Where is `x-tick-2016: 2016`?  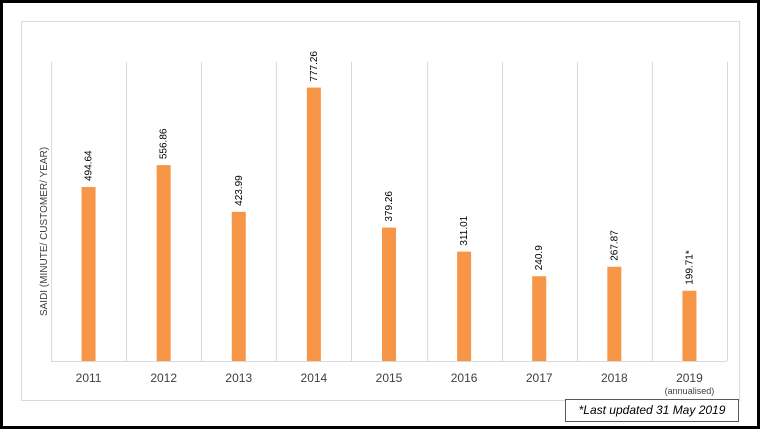
x-tick-2016: 2016 is located at coordinates (464, 378).